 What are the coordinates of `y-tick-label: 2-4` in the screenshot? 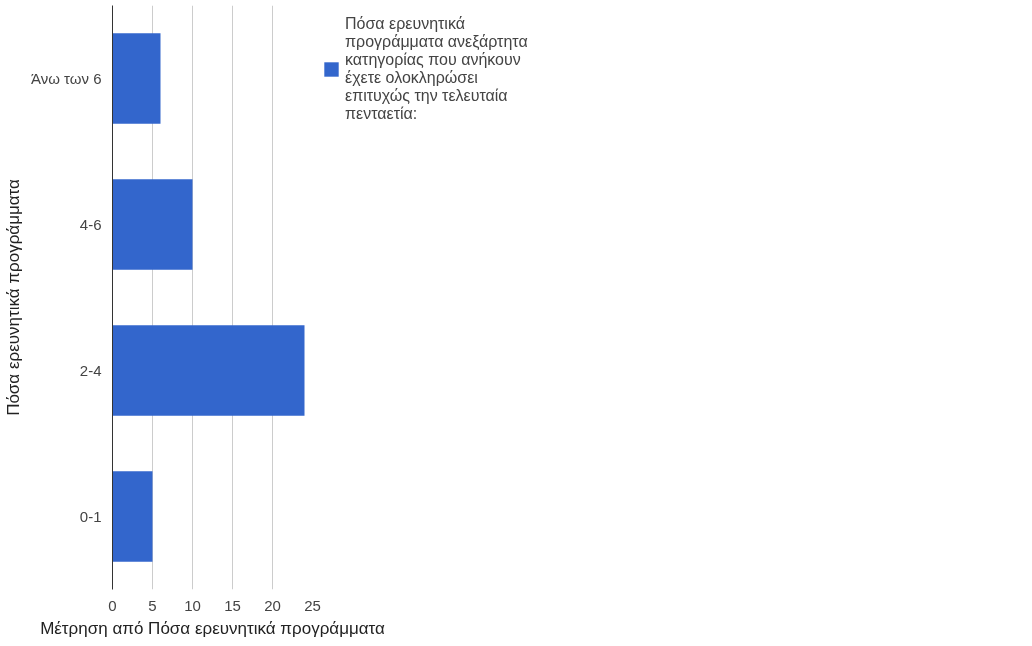 It's located at (90, 370).